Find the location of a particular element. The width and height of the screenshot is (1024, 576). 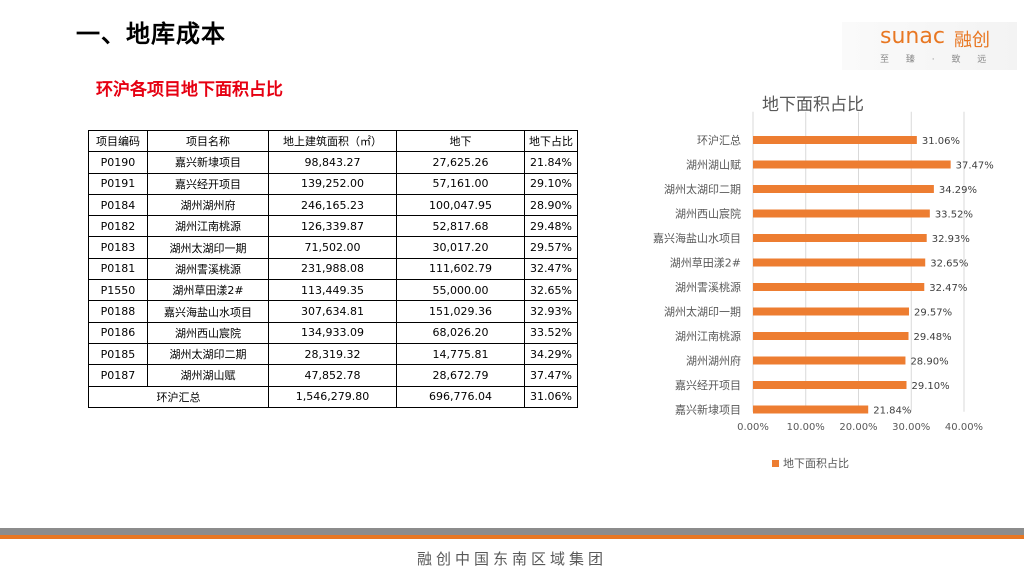

table-cell: 27,625.26 is located at coordinates (460, 162).